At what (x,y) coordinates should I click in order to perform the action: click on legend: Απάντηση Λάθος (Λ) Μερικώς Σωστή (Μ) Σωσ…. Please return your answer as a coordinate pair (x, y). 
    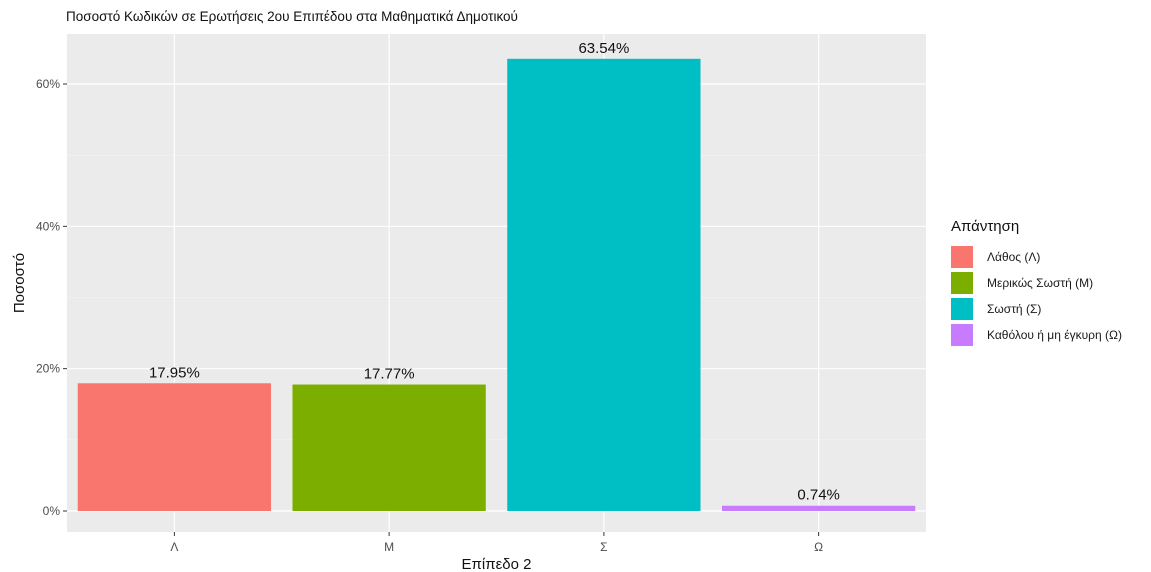
    Looking at the image, I should click on (1036, 283).